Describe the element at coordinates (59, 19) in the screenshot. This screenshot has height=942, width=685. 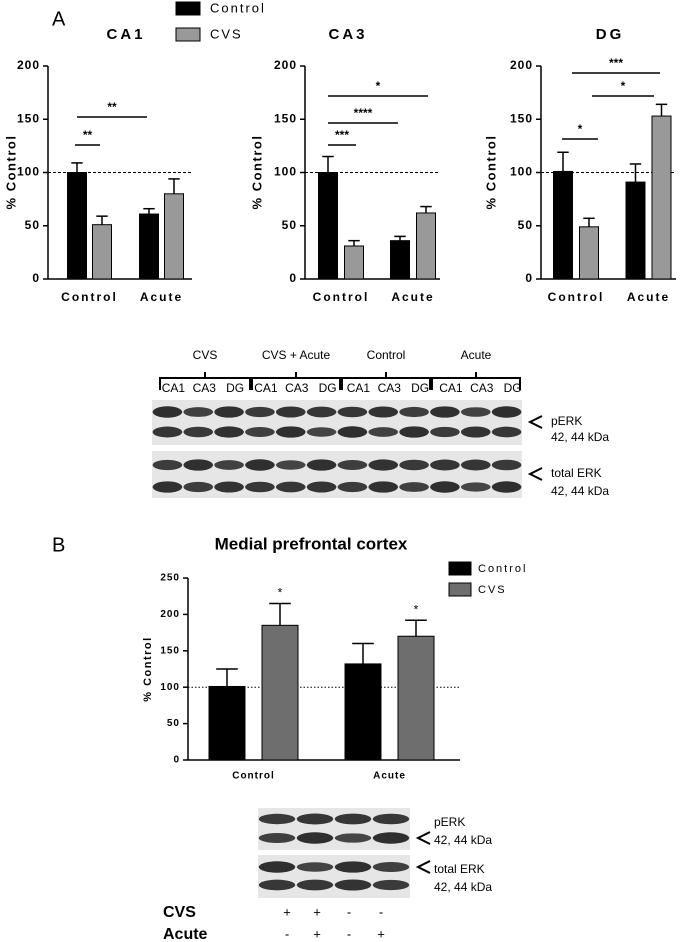
I see `panel-label: A` at that location.